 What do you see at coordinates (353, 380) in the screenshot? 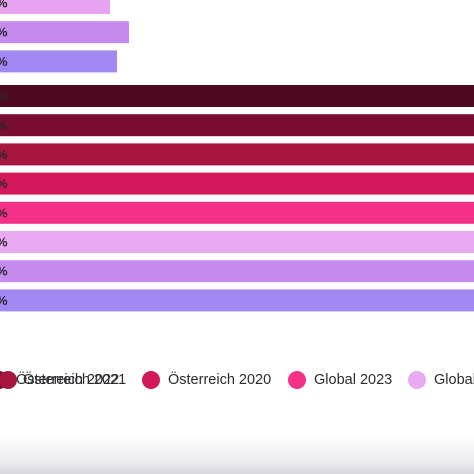
I see `legend-label: Global 2023` at bounding box center [353, 380].